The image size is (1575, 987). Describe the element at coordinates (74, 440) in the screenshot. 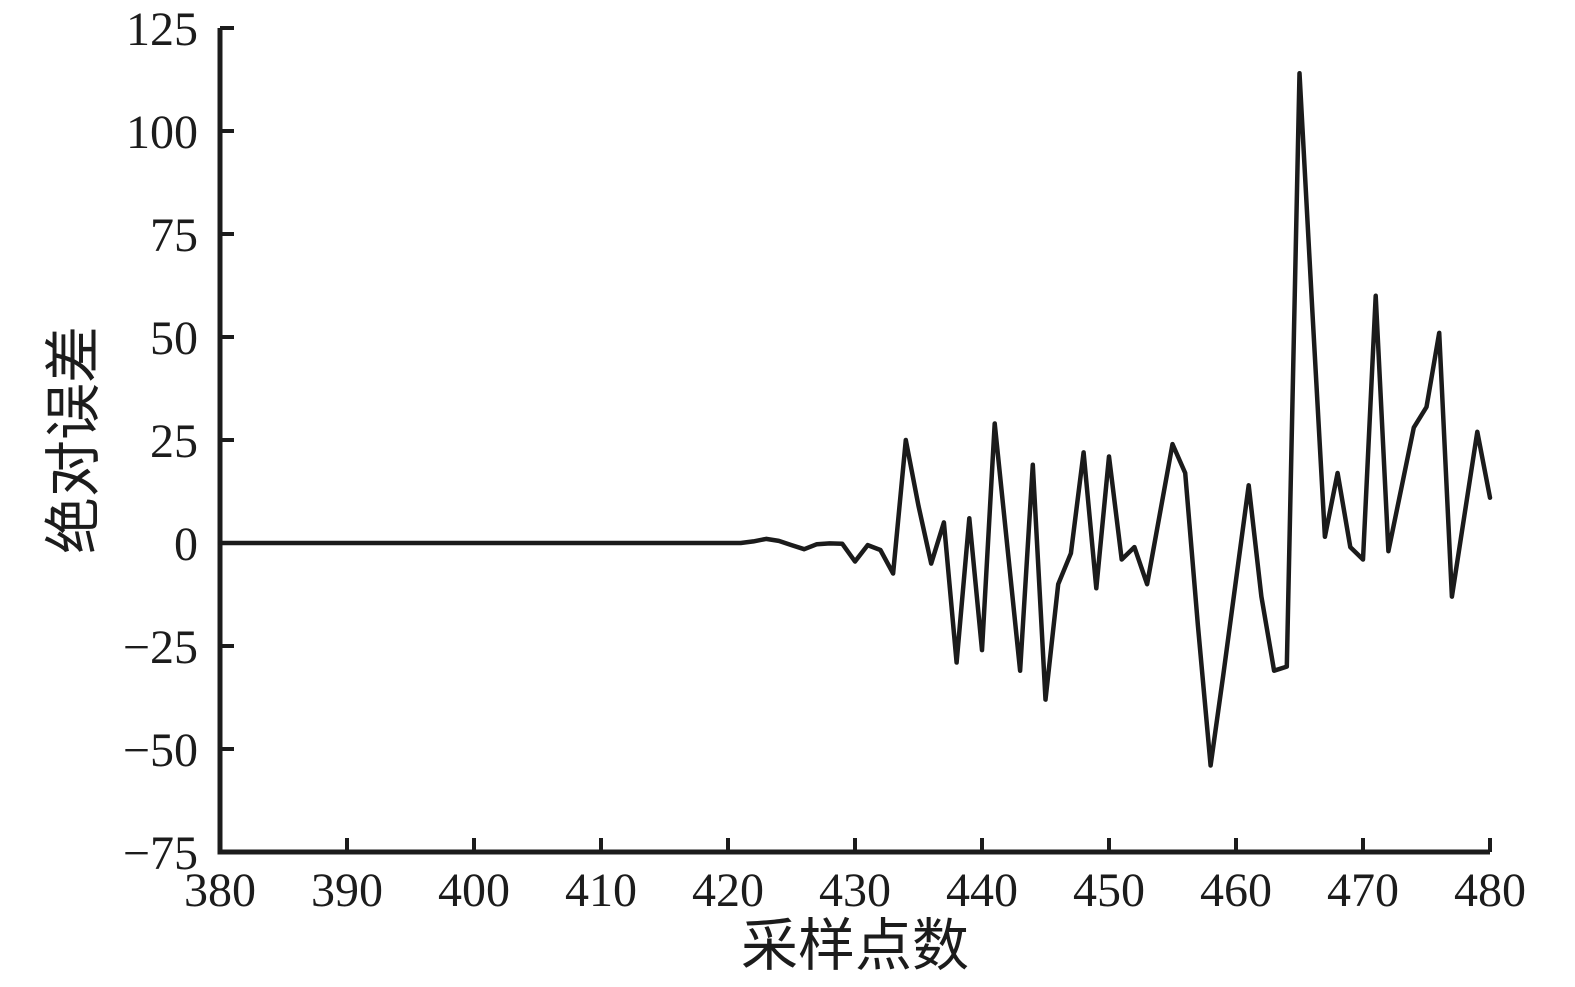

I see `y-axis-title: 绝对误差` at that location.